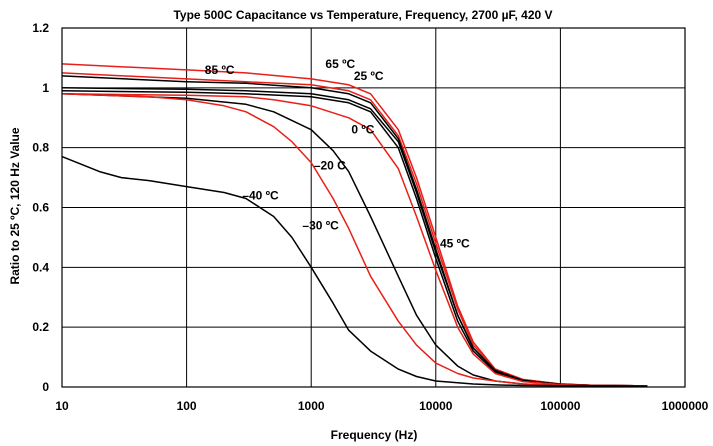 The width and height of the screenshot is (713, 446). I want to click on x-tick-label: 10, so click(62, 406).